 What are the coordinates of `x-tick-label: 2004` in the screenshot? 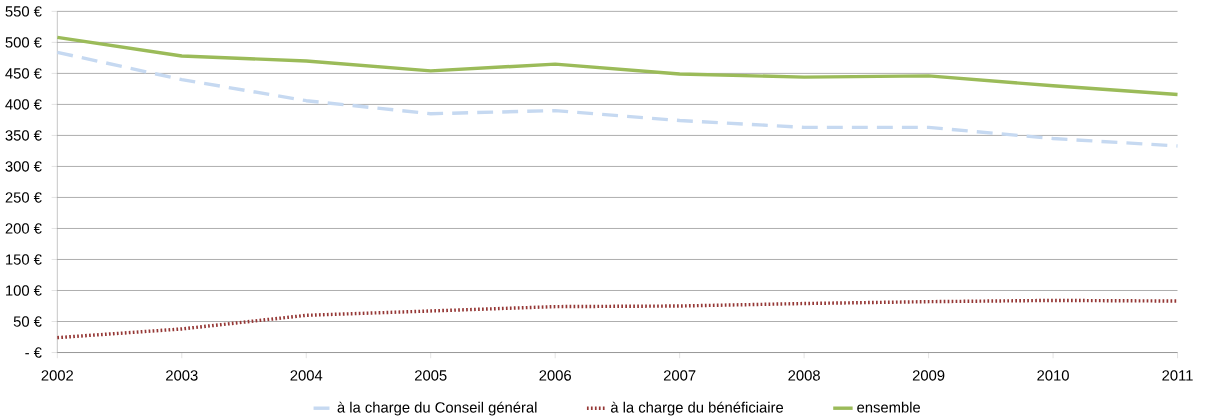 It's located at (306, 375).